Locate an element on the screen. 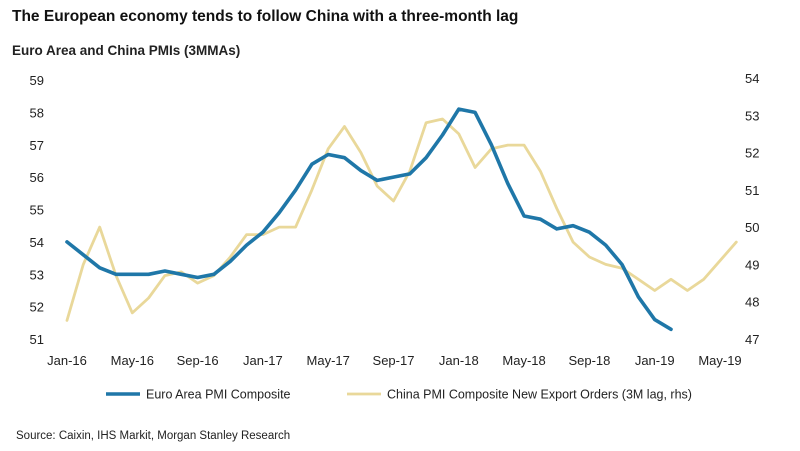  left-axis-tick-label: 54 is located at coordinates (37, 242).